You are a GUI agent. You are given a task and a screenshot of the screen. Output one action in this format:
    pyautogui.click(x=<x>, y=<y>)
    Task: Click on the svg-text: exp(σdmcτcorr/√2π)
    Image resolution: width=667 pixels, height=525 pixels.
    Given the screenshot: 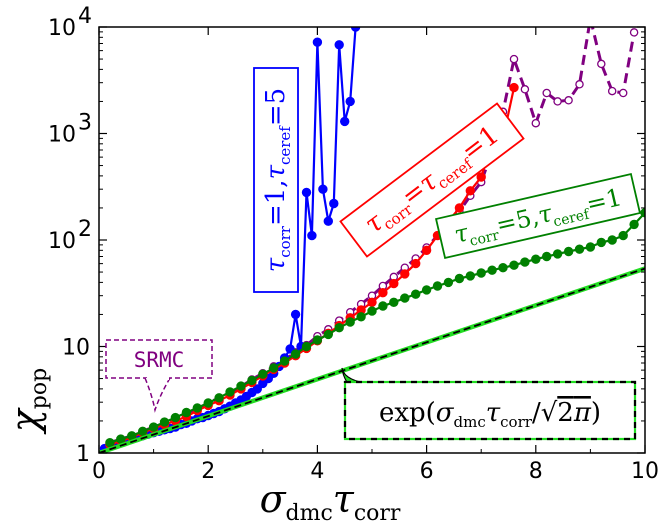 What is the action you would take?
    pyautogui.click(x=490, y=414)
    